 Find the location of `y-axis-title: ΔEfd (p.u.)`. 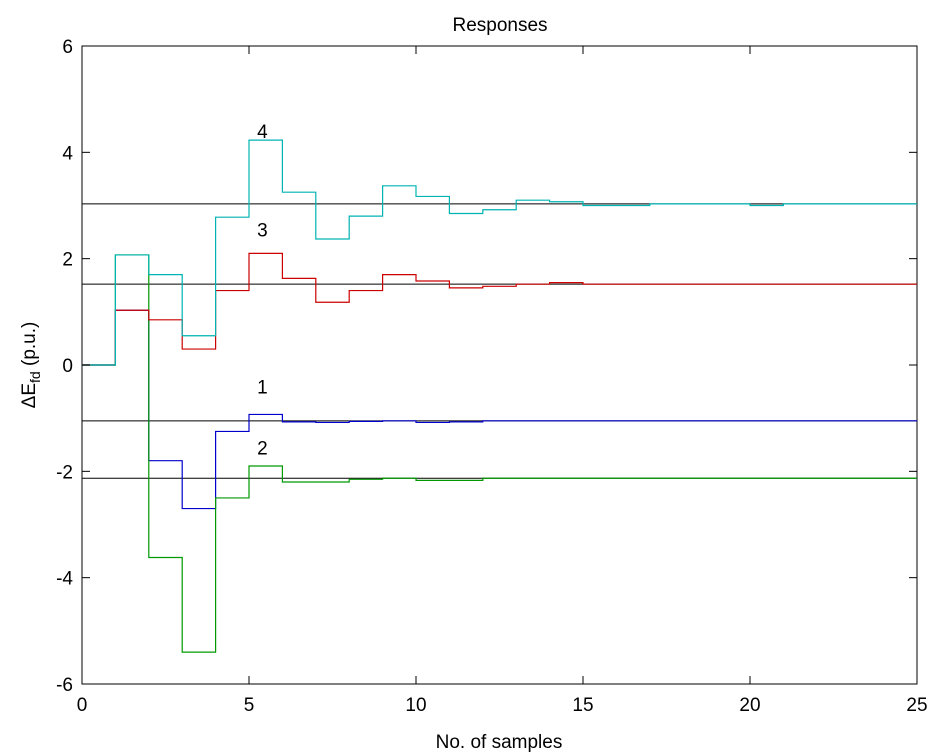

y-axis-title: ΔEfd (p.u.) is located at coordinates (31, 365).